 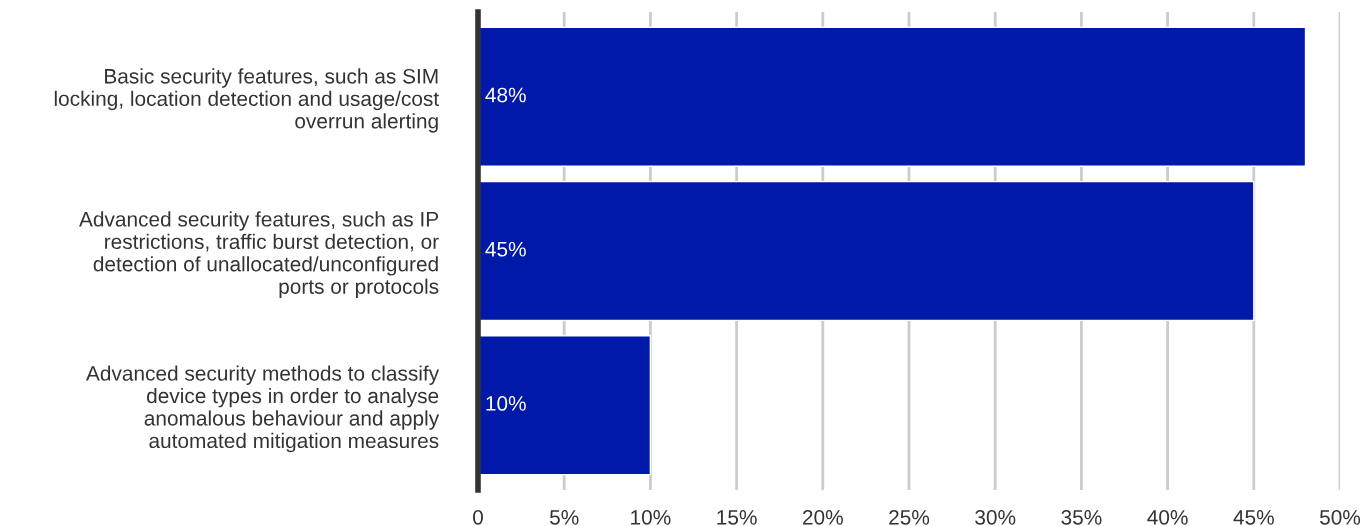 I want to click on x-tick-label: 35%, so click(x=1081, y=517).